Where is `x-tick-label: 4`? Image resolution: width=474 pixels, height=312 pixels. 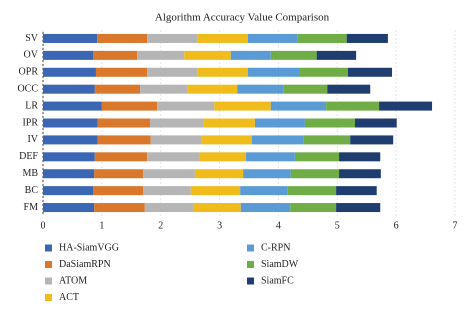
x-tick-label: 4 is located at coordinates (278, 225).